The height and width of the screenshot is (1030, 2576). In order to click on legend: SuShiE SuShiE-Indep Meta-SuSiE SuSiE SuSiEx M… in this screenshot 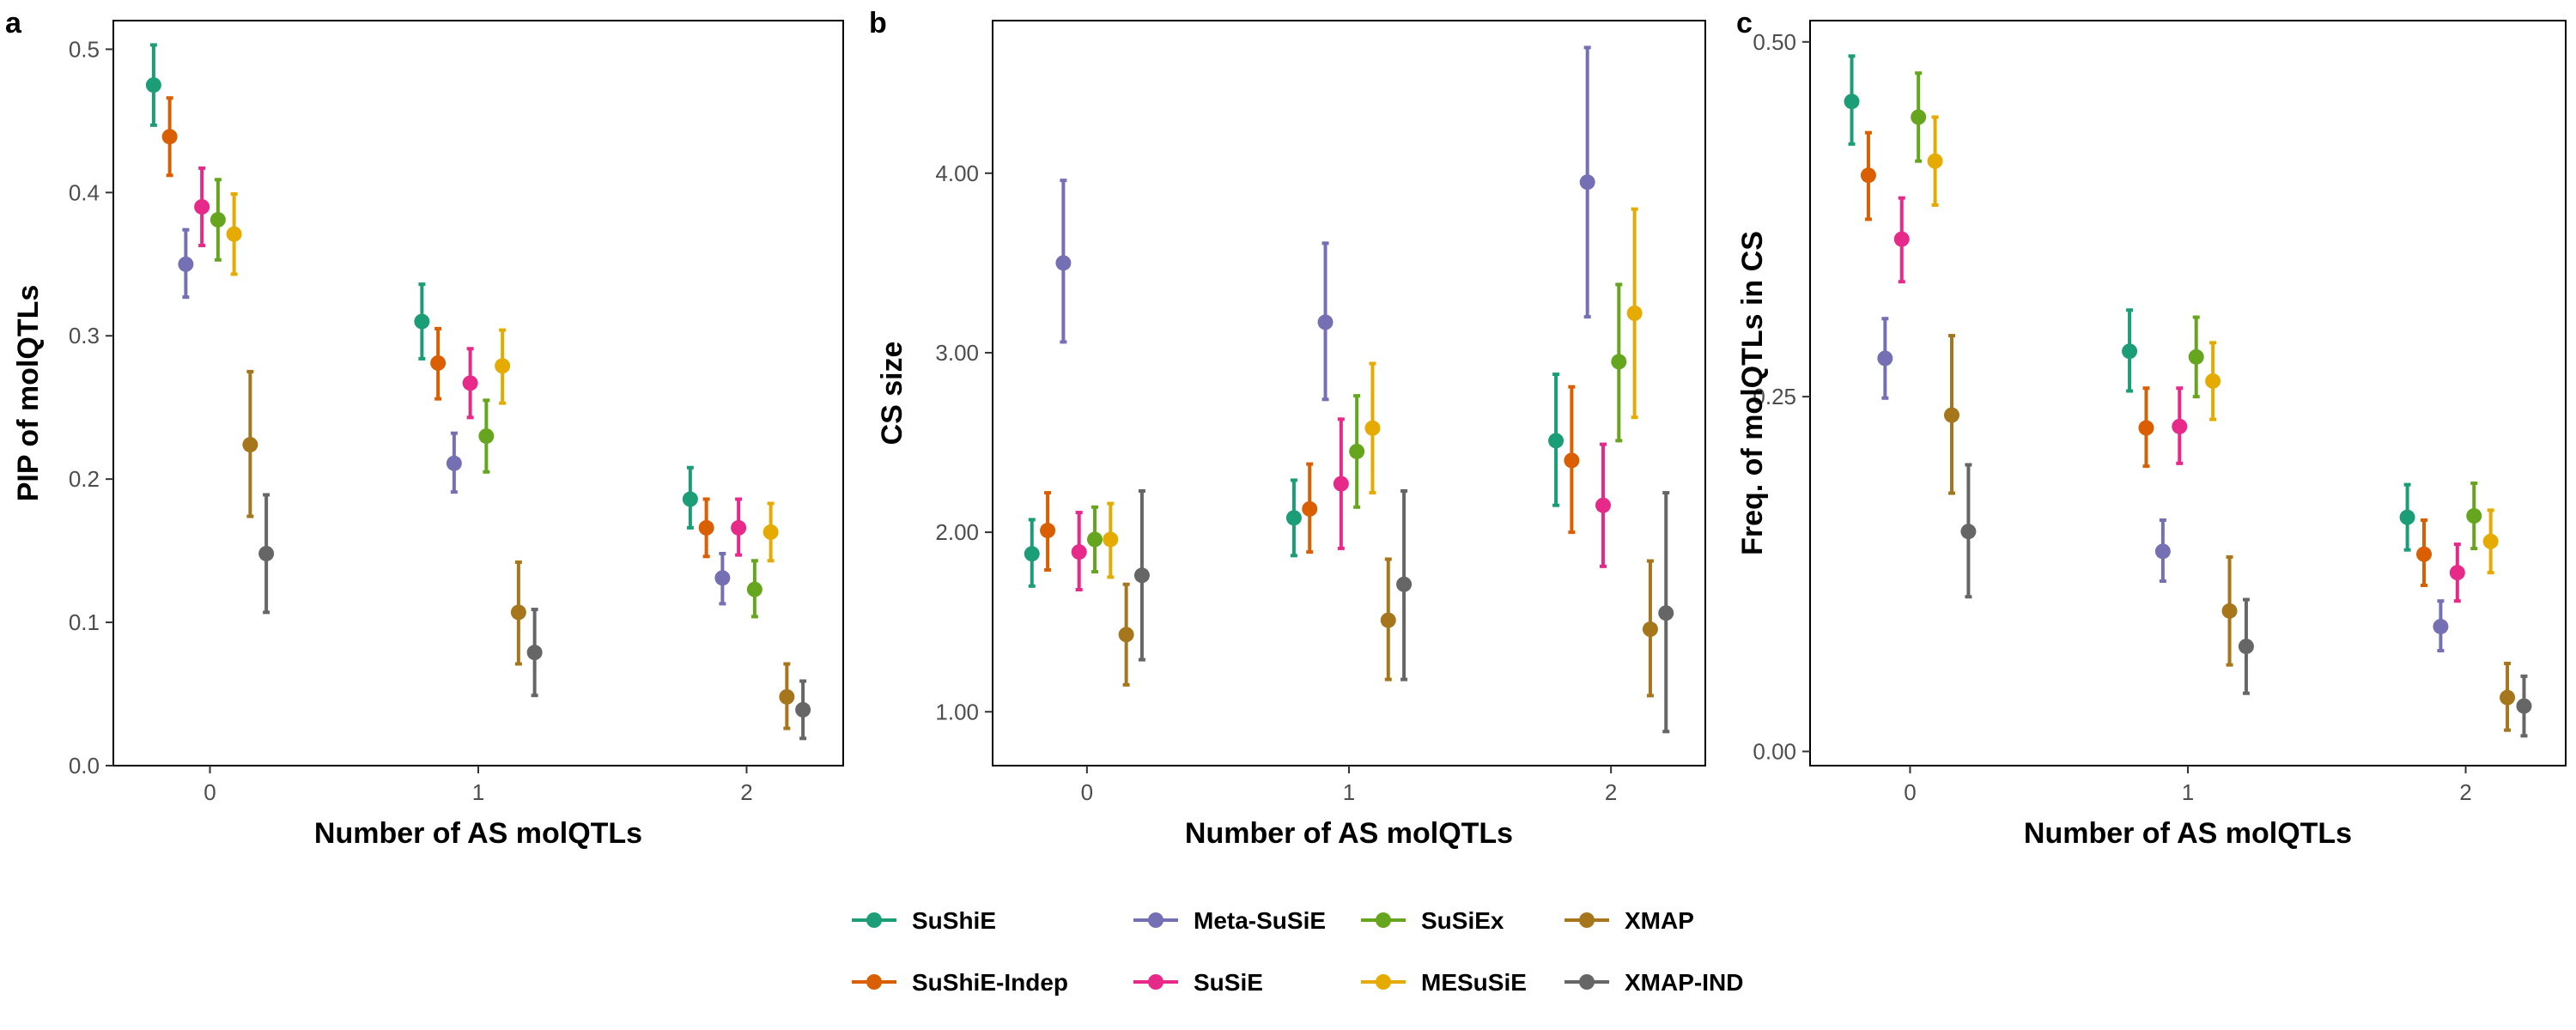, I will do `click(1297, 951)`.